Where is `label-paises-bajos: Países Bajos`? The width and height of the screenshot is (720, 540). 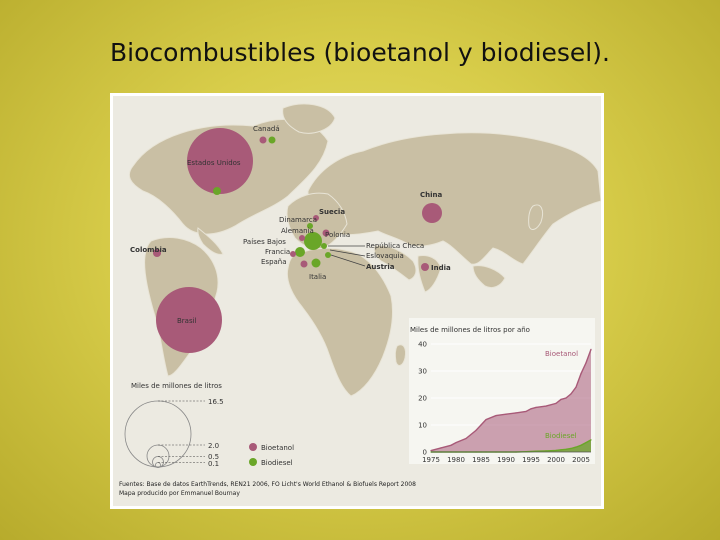 label-paises-bajos: Países Bajos is located at coordinates (264, 242).